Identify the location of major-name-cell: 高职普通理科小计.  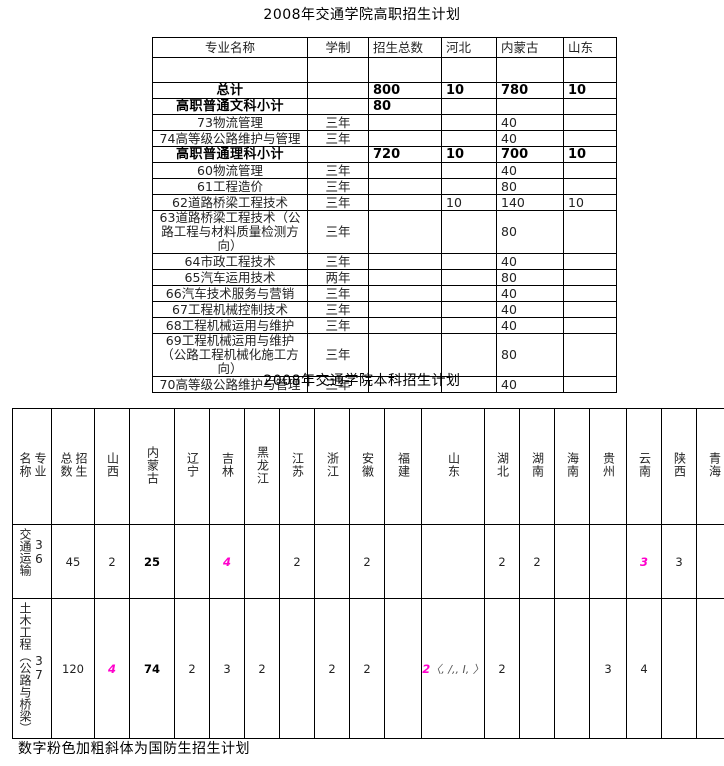
(230, 154).